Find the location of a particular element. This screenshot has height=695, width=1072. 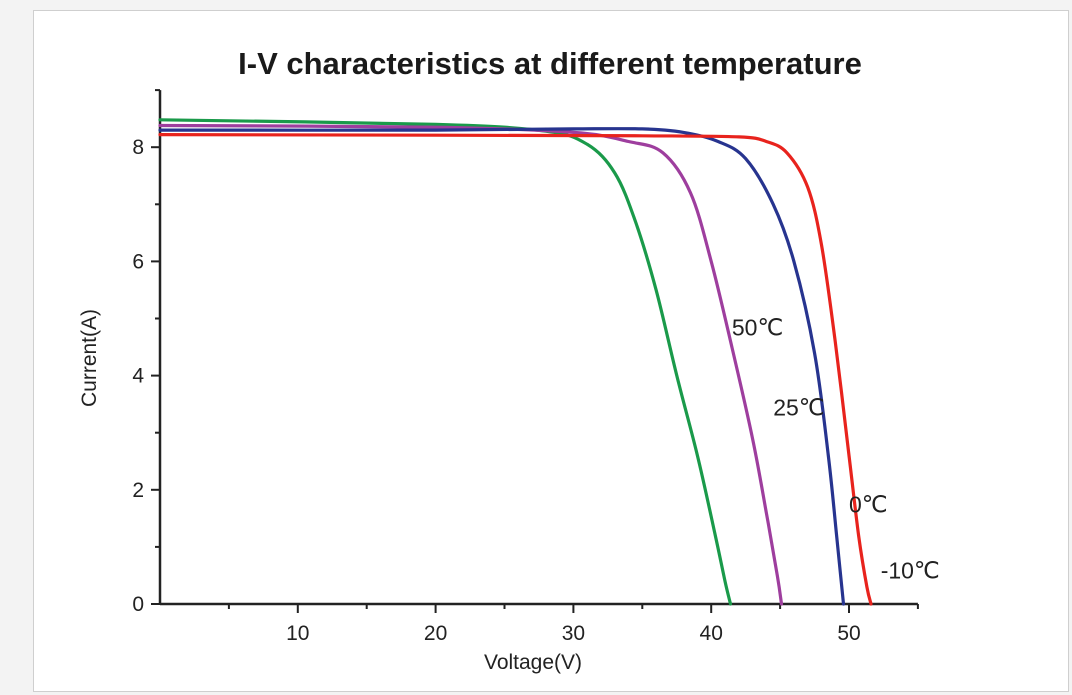

x-tick-label: 20 is located at coordinates (435, 633).